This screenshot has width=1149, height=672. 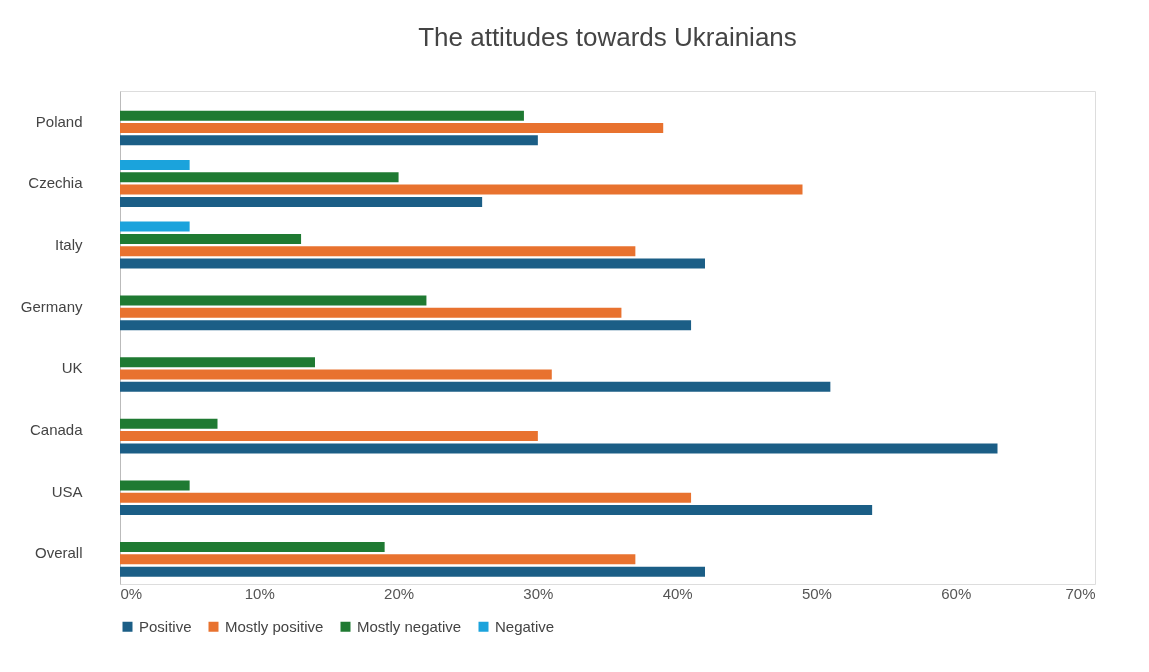 I want to click on y-tick-label: Italy, so click(x=68, y=245).